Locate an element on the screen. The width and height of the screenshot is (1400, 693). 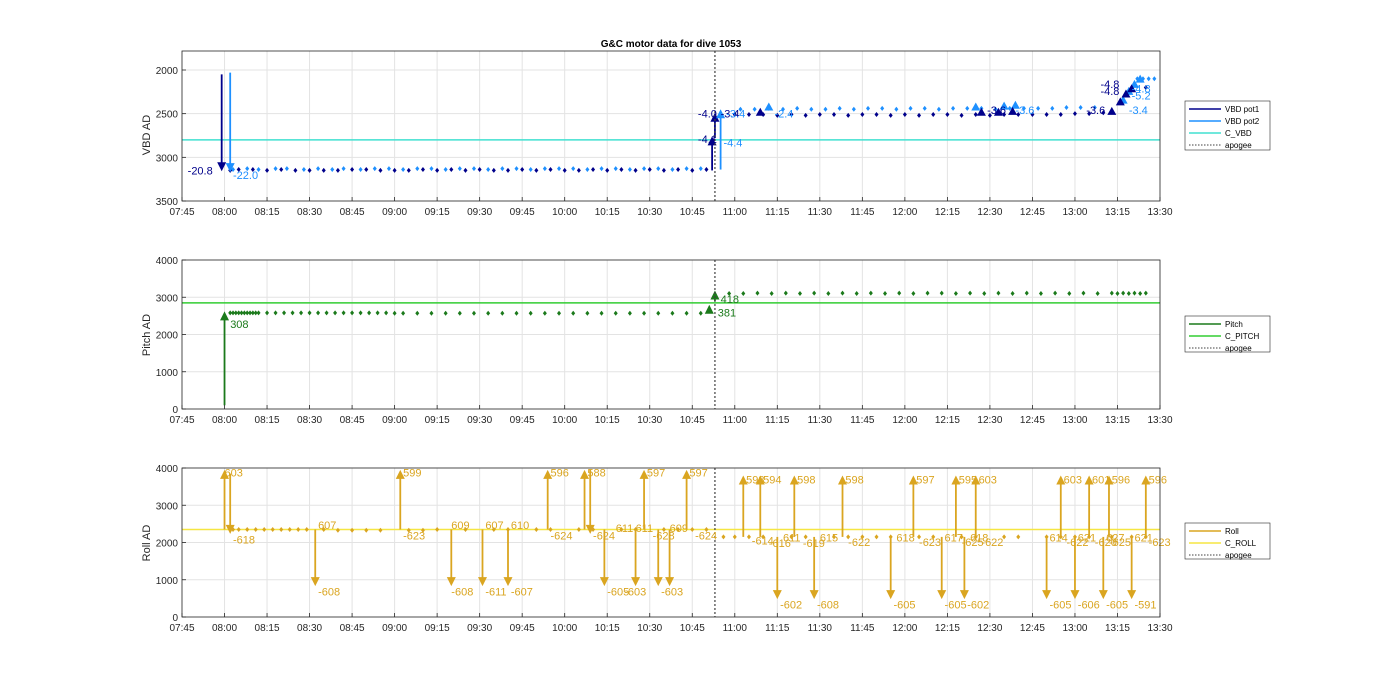
data-label: -622 is located at coordinates (1077, 543).